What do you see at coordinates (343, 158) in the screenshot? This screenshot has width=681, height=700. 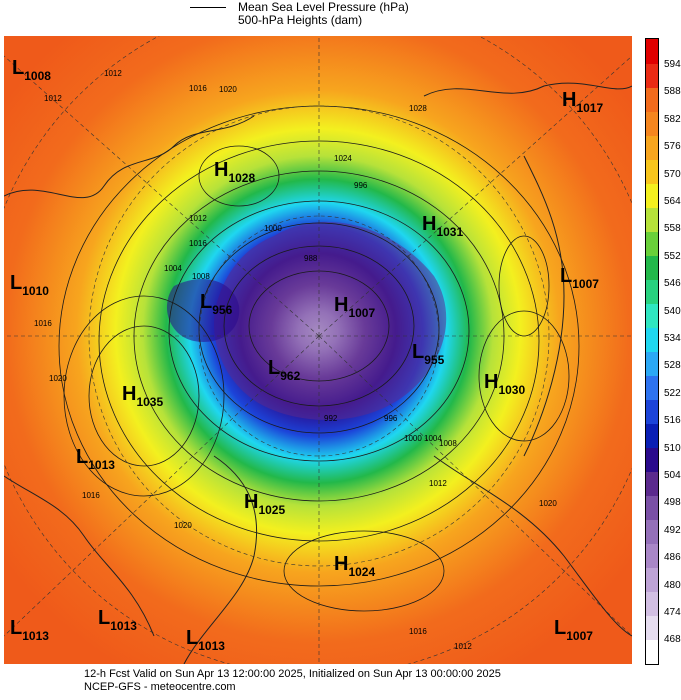 I see `isobar-label: 1024` at bounding box center [343, 158].